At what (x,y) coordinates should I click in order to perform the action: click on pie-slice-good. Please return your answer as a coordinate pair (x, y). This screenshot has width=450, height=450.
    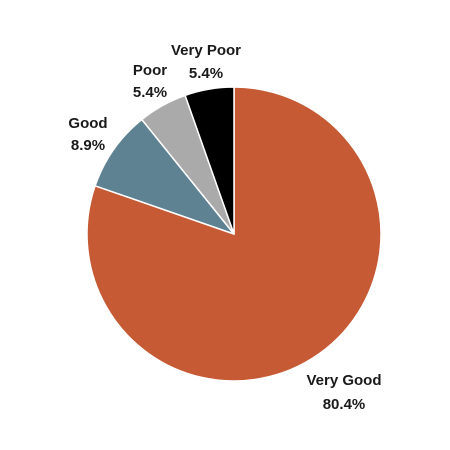
    Looking at the image, I should click on (164, 176).